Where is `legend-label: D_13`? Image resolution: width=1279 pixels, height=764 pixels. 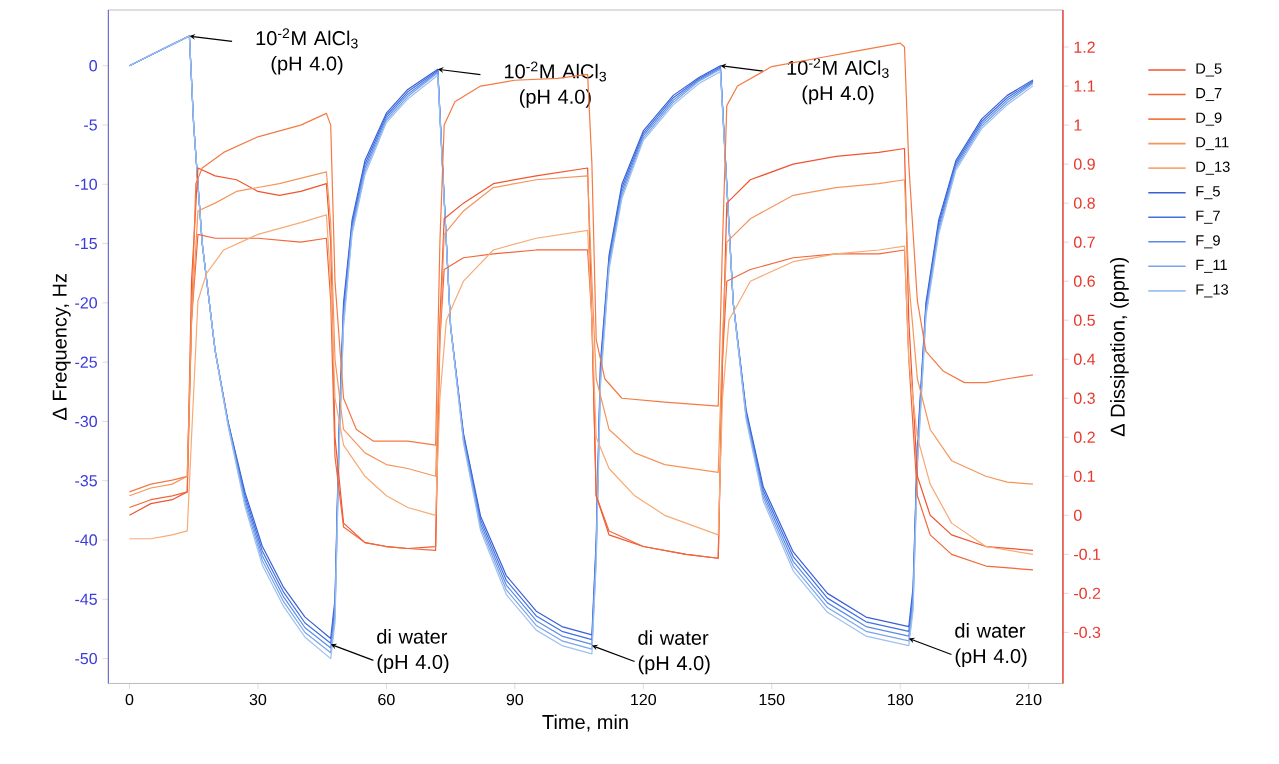 legend-label: D_13 is located at coordinates (1213, 168).